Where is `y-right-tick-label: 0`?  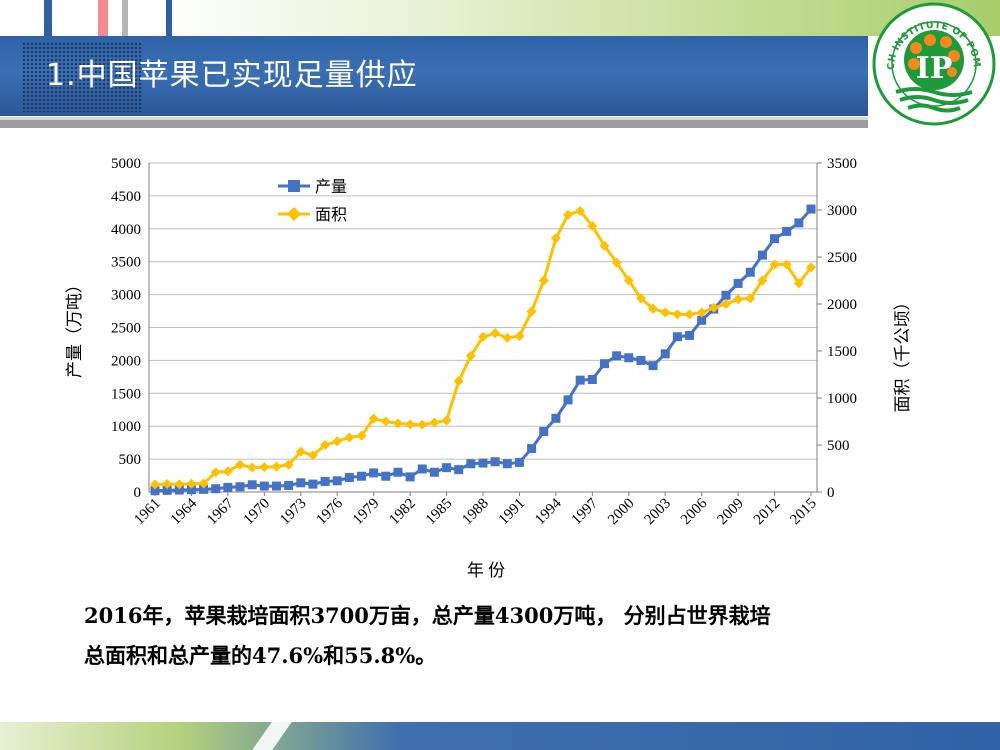
y-right-tick-label: 0 is located at coordinates (831, 493).